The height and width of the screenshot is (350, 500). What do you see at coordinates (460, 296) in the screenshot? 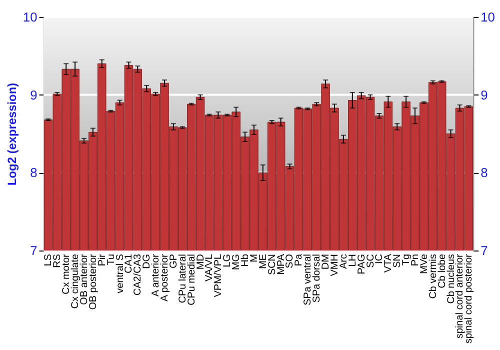
I see `x-tick-label: spinal cord anterior` at bounding box center [460, 296].